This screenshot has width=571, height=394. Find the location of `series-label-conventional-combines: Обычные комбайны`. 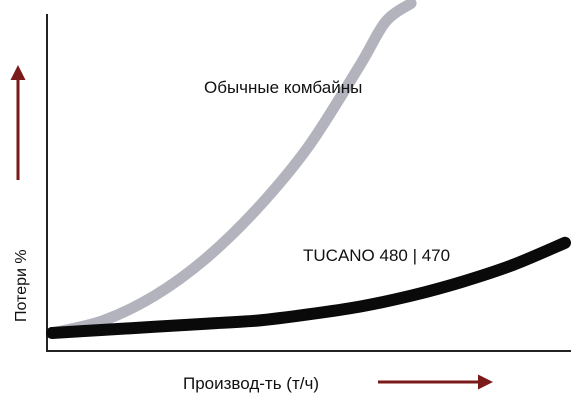

series-label-conventional-combines: Обычные комбайны is located at coordinates (283, 87).